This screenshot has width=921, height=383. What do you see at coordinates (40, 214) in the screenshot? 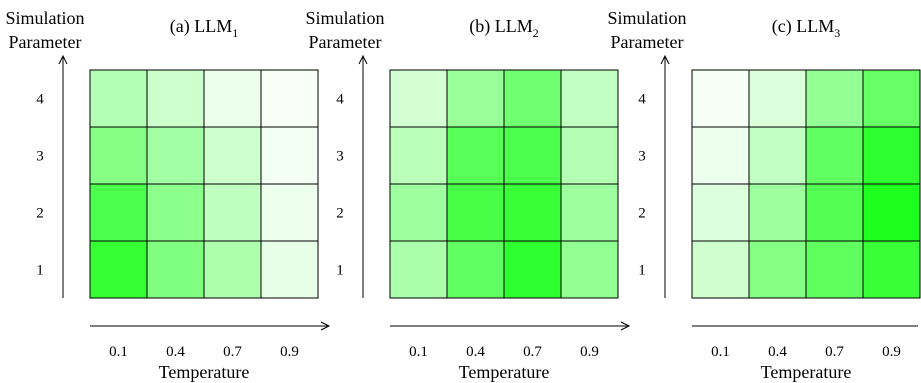
I see `y-tick-label-a: 2` at bounding box center [40, 214].